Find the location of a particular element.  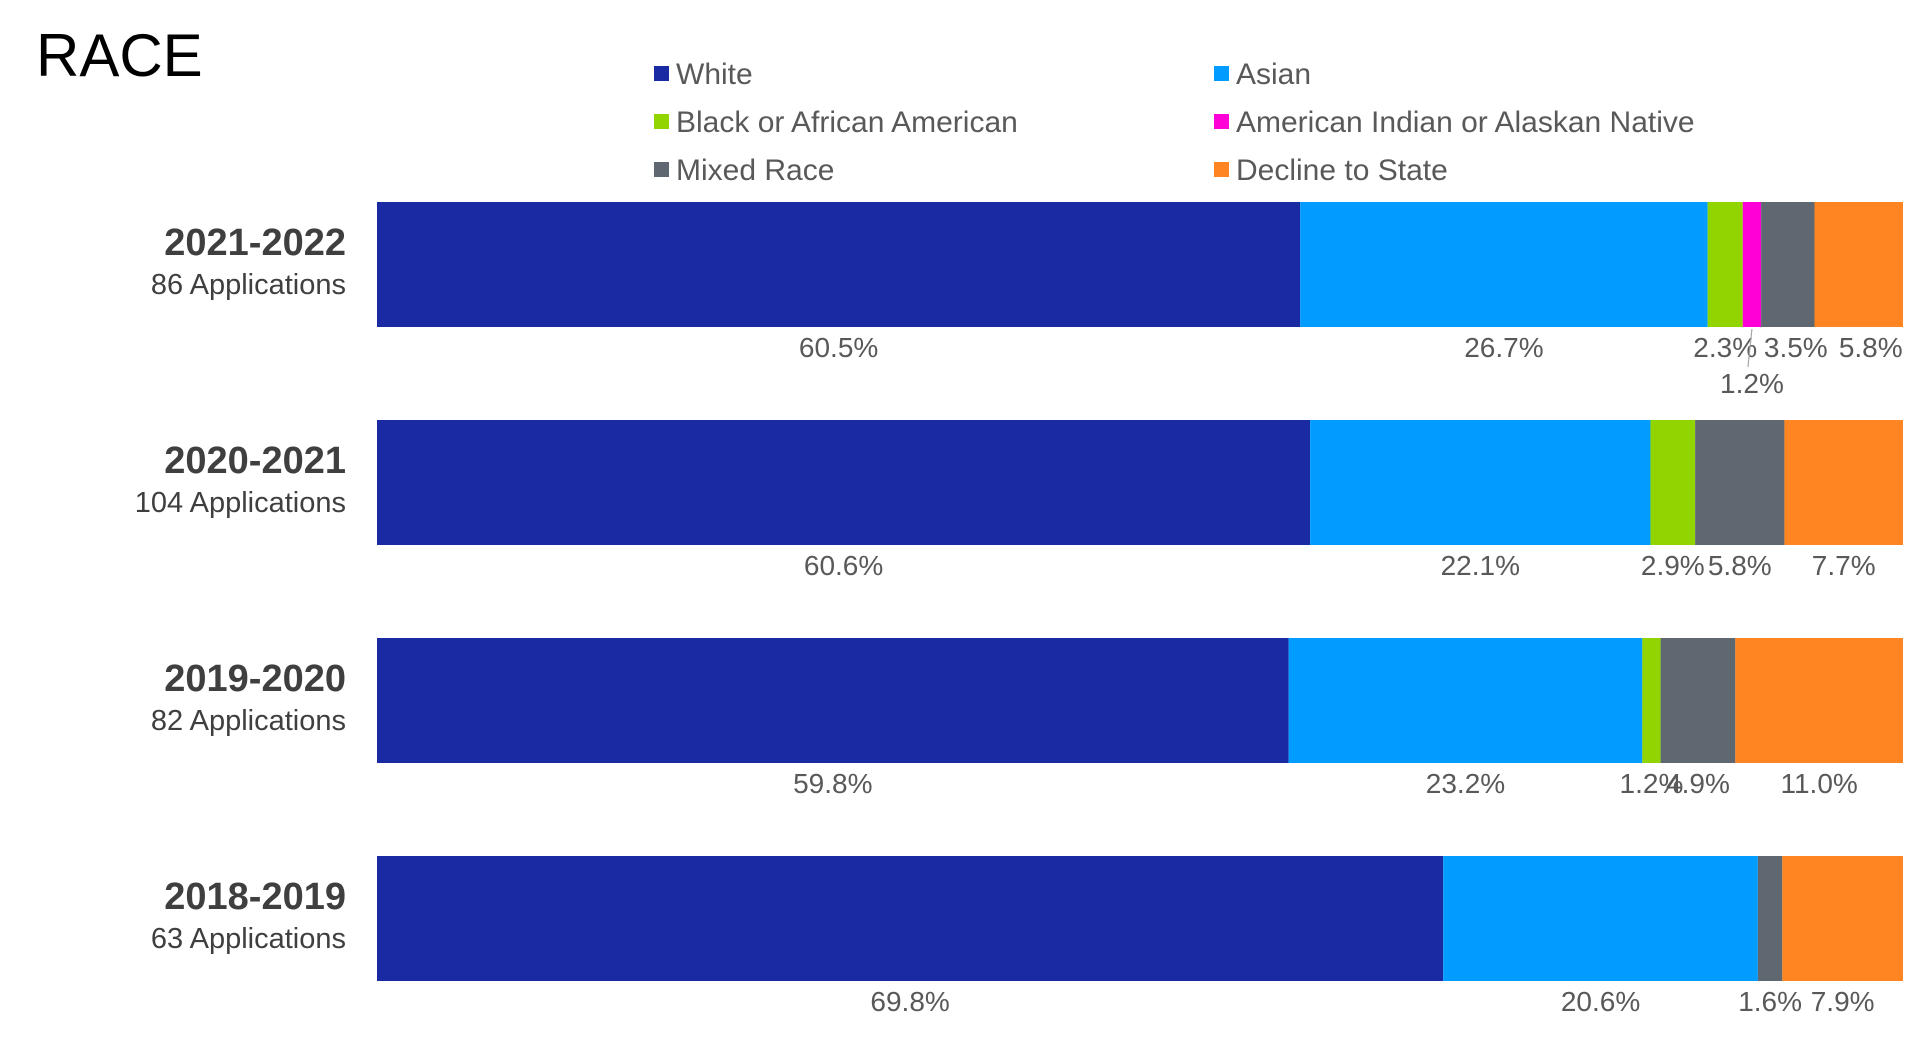

legend-label: Mixed Race is located at coordinates (755, 170).